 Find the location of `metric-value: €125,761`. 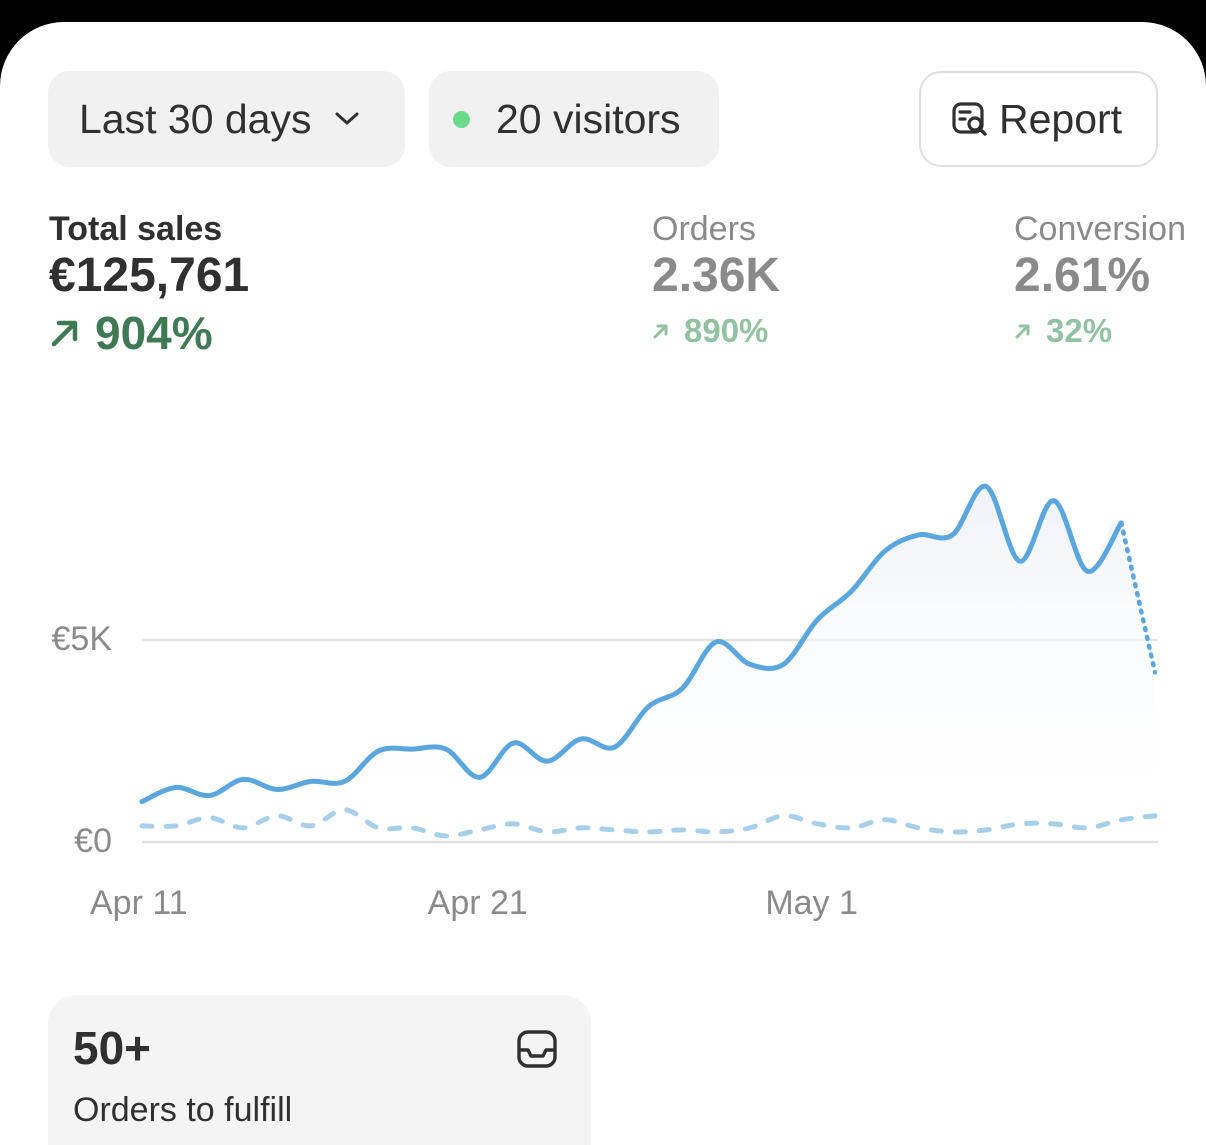

metric-value: €125,761 is located at coordinates (149, 275).